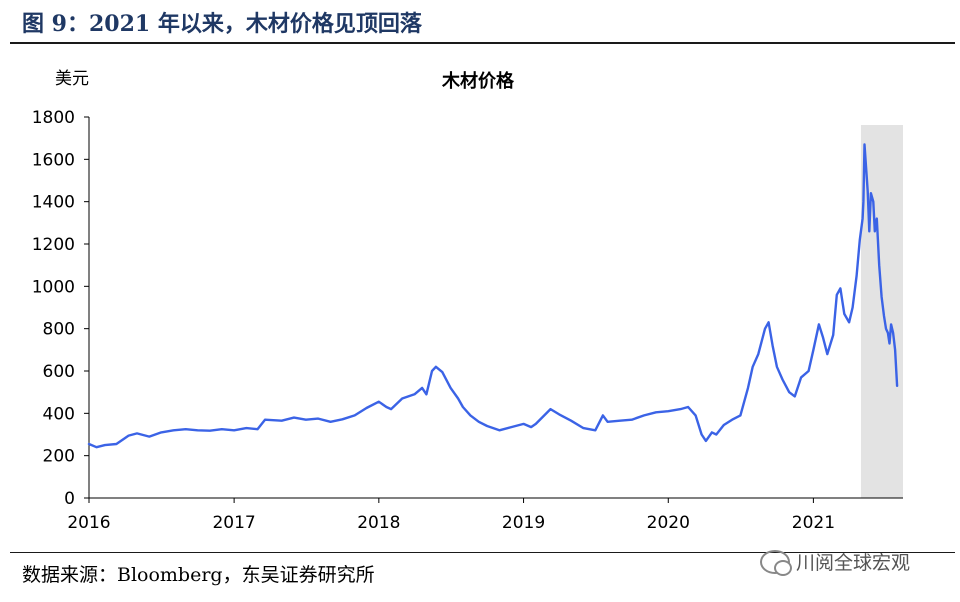 This screenshot has height=602, width=960. Describe the element at coordinates (53, 245) in the screenshot. I see `y-tick-label: 1200` at that location.